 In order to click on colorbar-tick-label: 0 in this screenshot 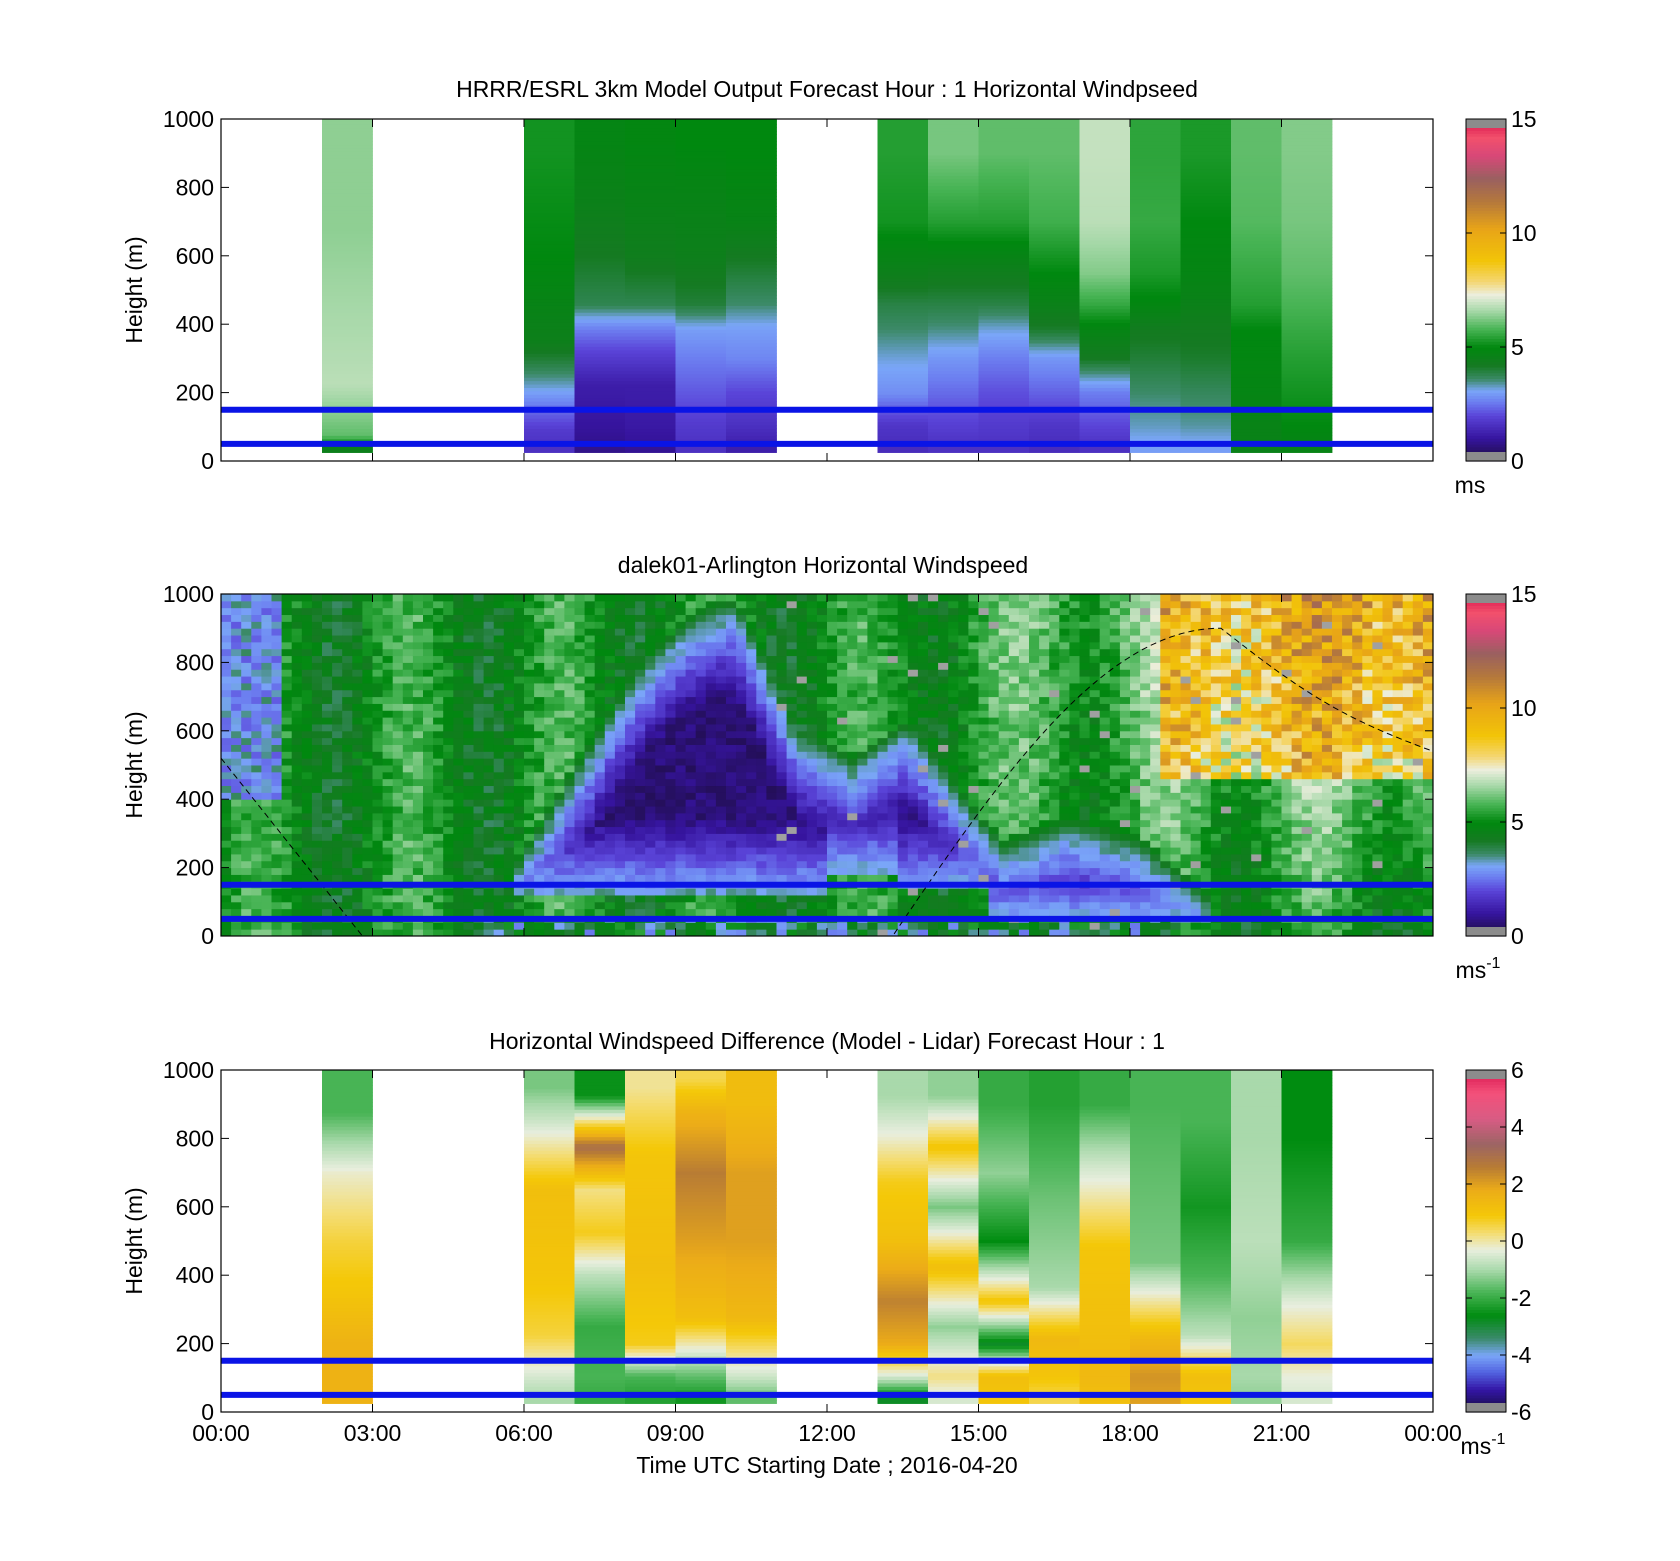, I will do `click(1517, 461)`.